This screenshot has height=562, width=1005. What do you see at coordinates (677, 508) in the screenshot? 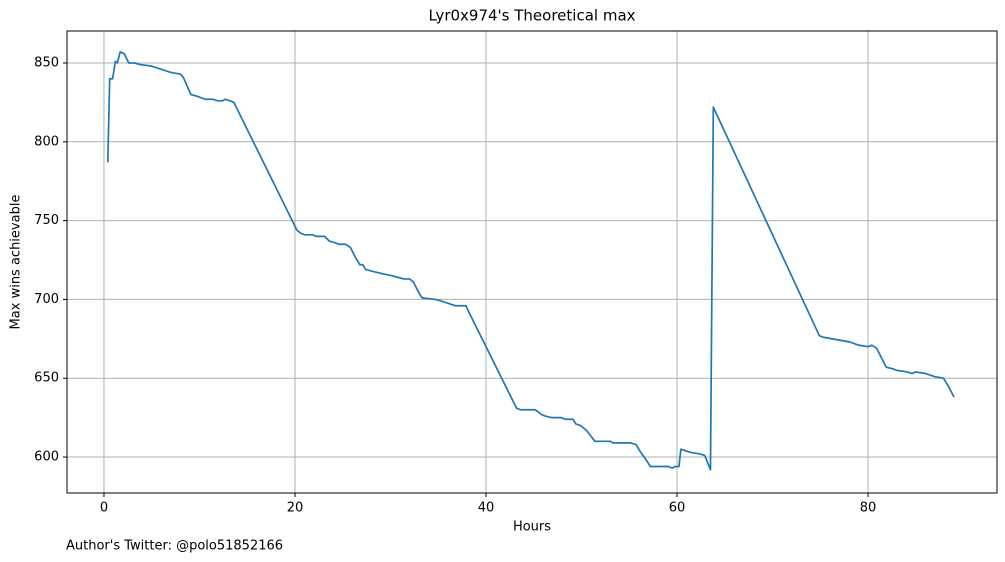
I see `x-tick-label: 60` at bounding box center [677, 508].